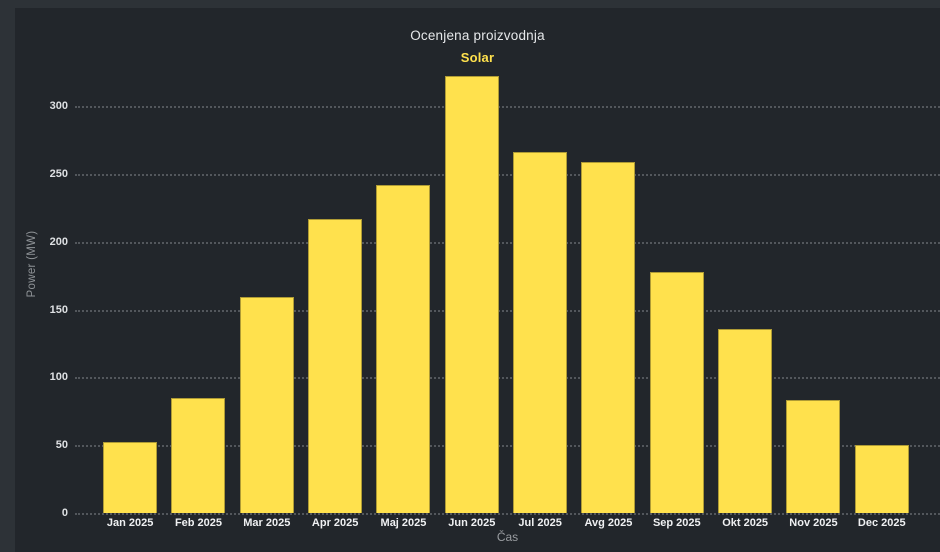 This screenshot has height=552, width=940. I want to click on bar-okt-2025, so click(745, 420).